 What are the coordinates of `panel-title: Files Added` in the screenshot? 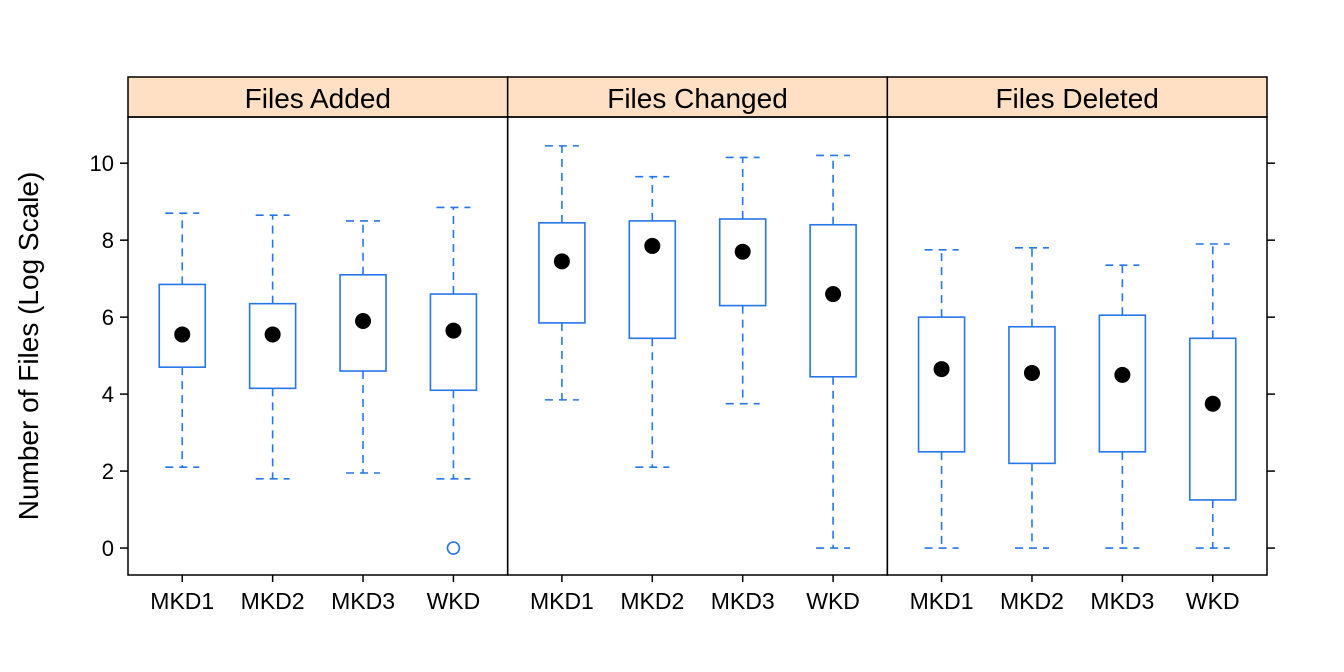 It's located at (318, 98).